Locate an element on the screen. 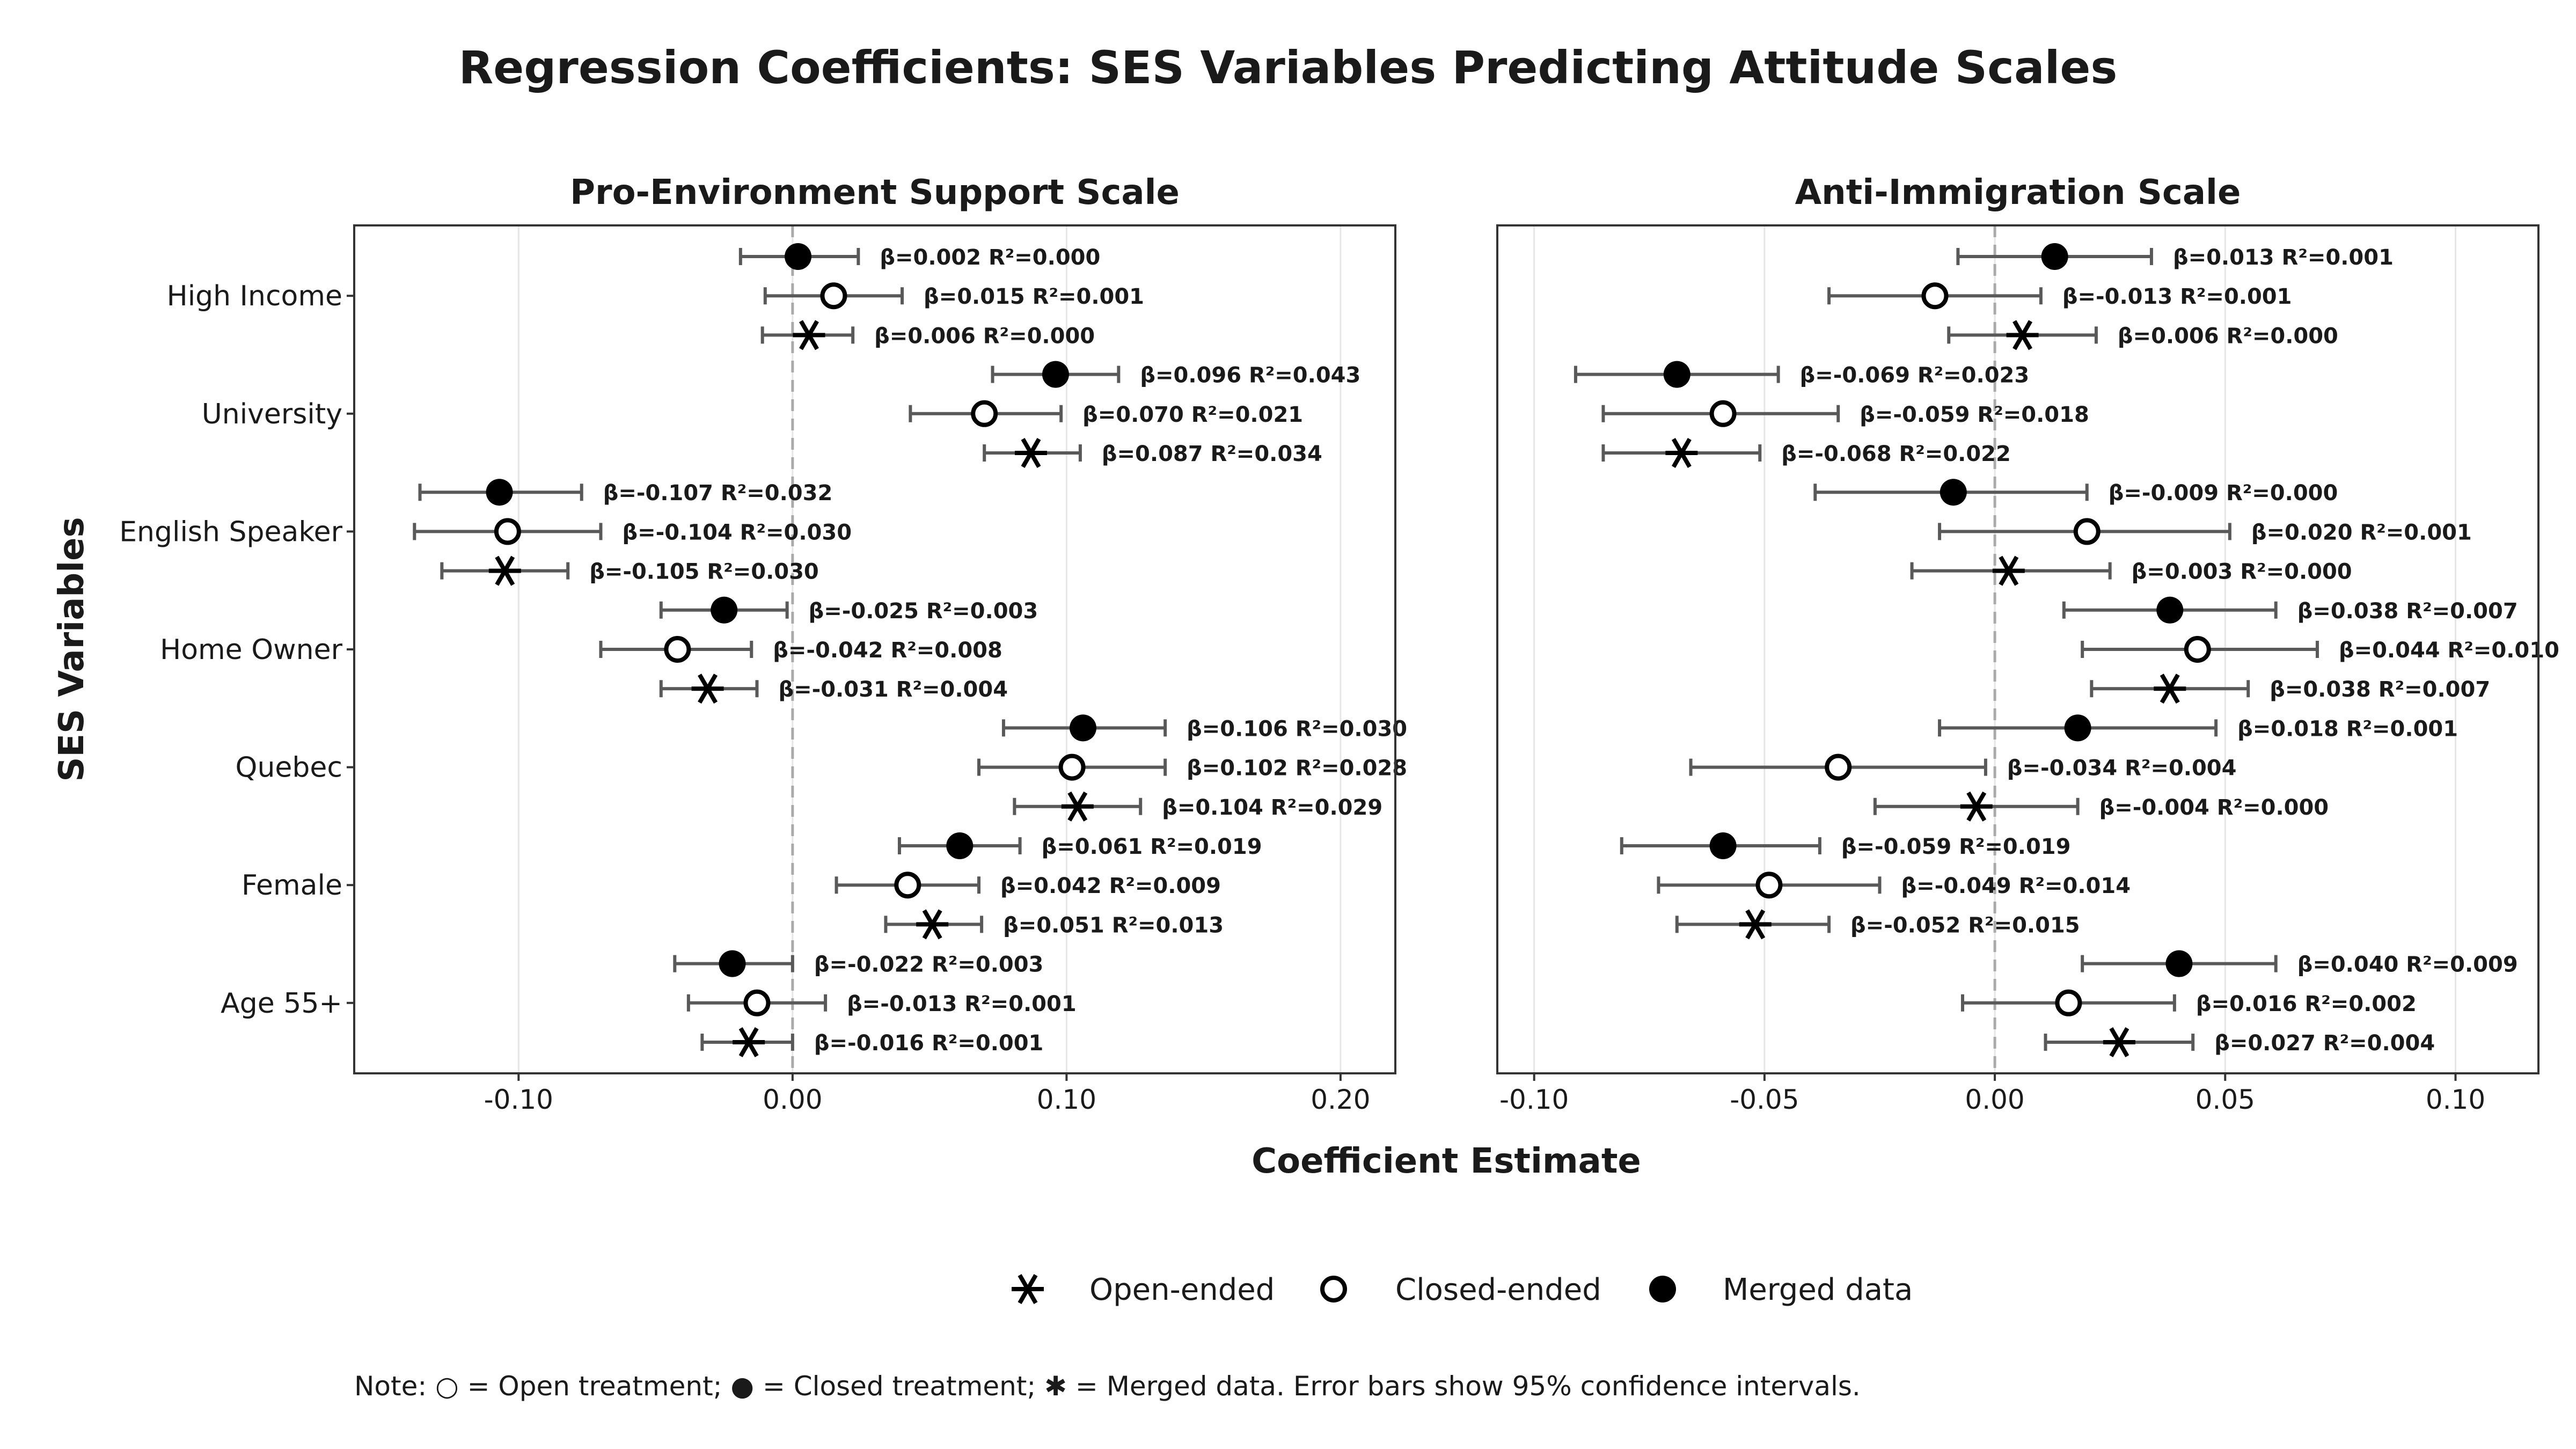 Image resolution: width=2576 pixels, height=1449 pixels. data-label: β=0.087 R²=0.034 is located at coordinates (1212, 454).